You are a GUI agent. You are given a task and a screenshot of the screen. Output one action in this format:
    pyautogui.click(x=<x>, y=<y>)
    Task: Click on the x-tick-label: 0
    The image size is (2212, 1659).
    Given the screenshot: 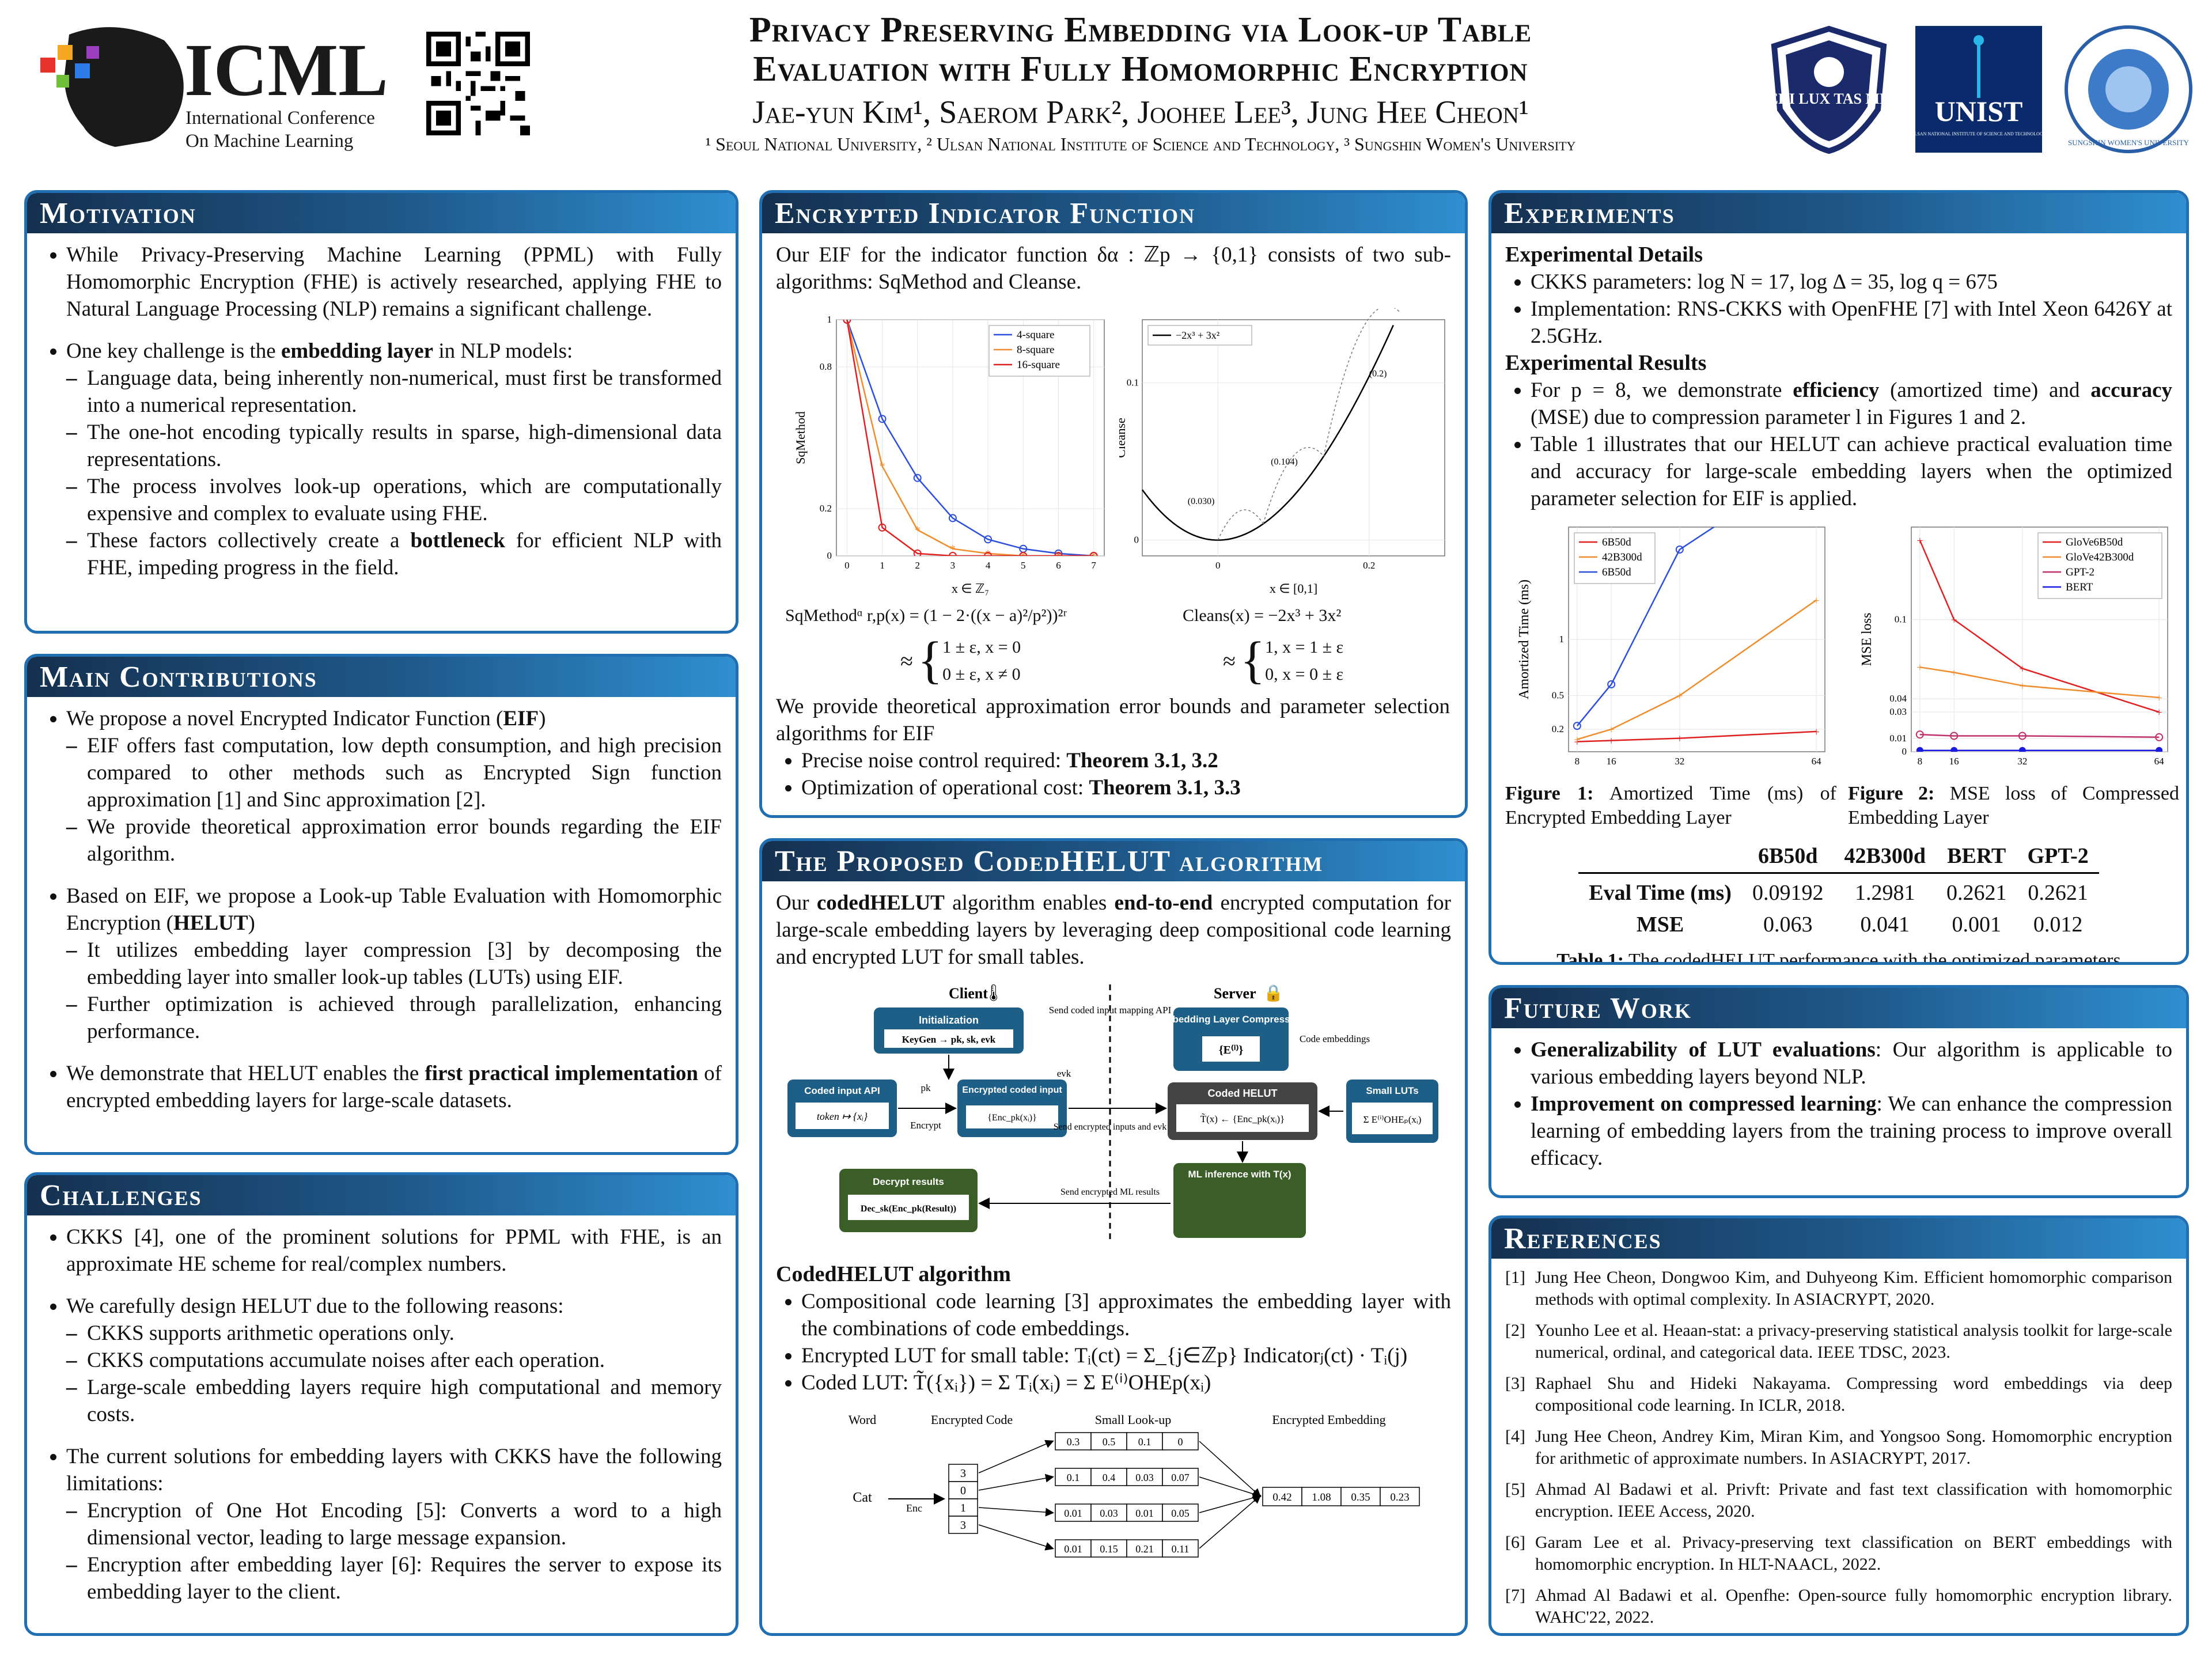 What is the action you would take?
    pyautogui.click(x=1218, y=565)
    